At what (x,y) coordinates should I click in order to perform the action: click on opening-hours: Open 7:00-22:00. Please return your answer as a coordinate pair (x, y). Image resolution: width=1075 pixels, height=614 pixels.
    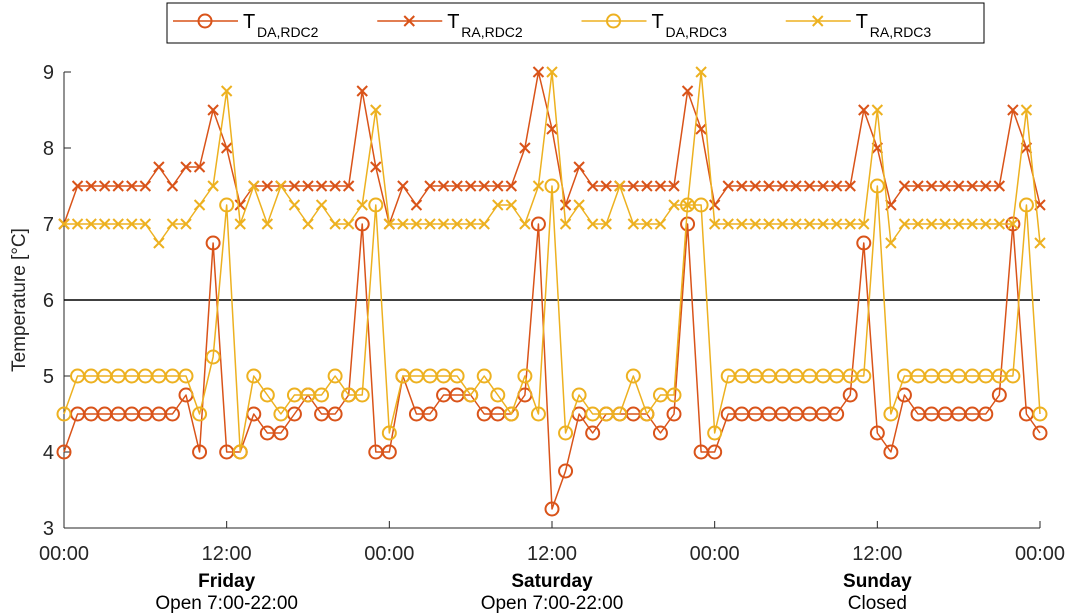
    Looking at the image, I should click on (552, 603).